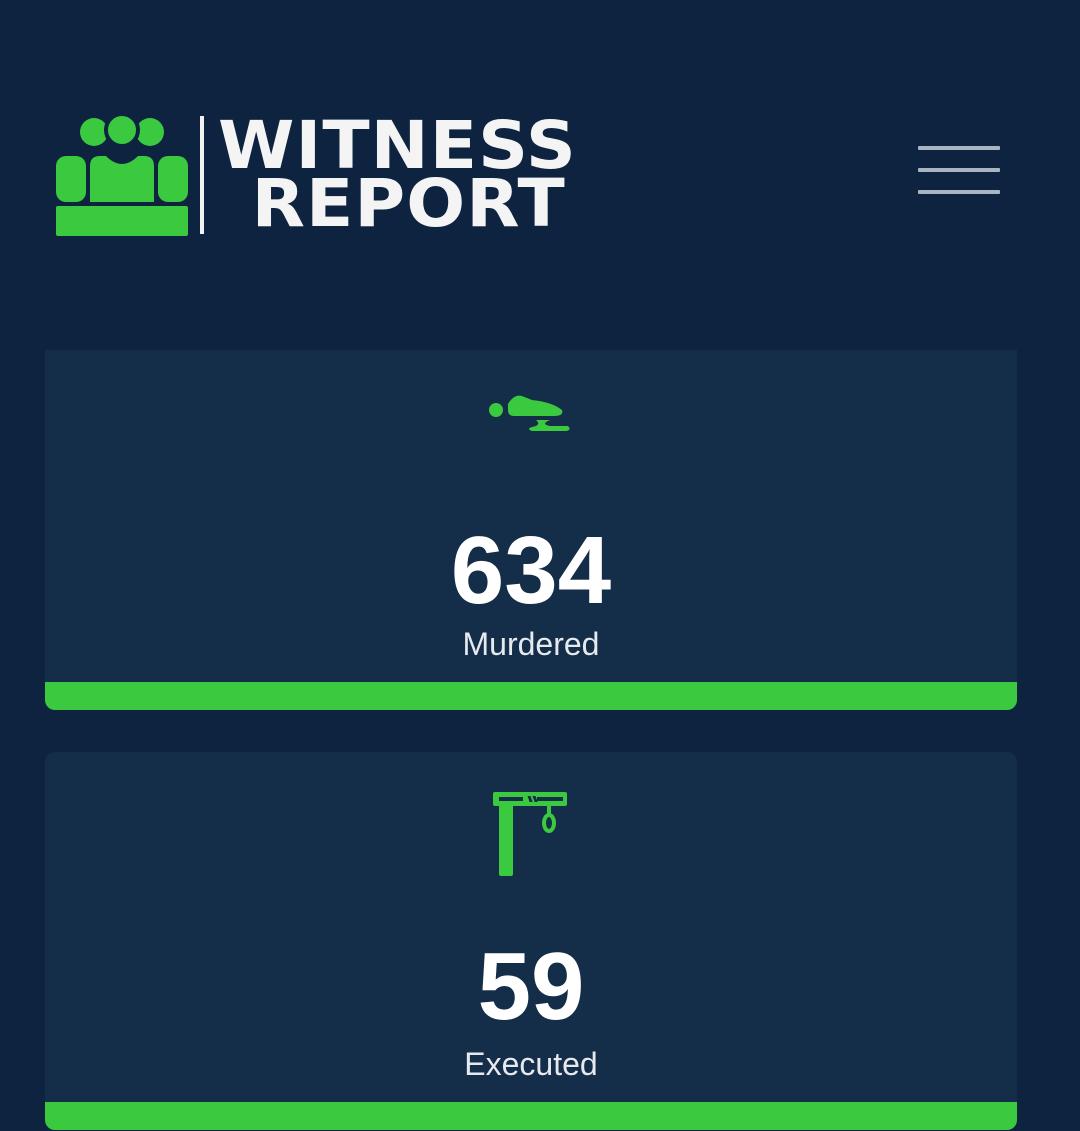 The width and height of the screenshot is (1080, 1131). I want to click on murdered-body-icon, so click(529, 413).